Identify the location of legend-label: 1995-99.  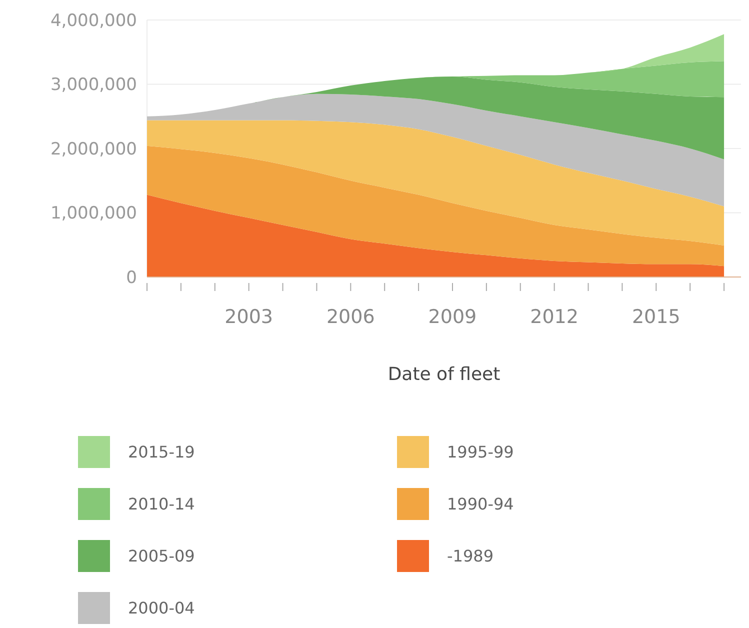
(480, 452).